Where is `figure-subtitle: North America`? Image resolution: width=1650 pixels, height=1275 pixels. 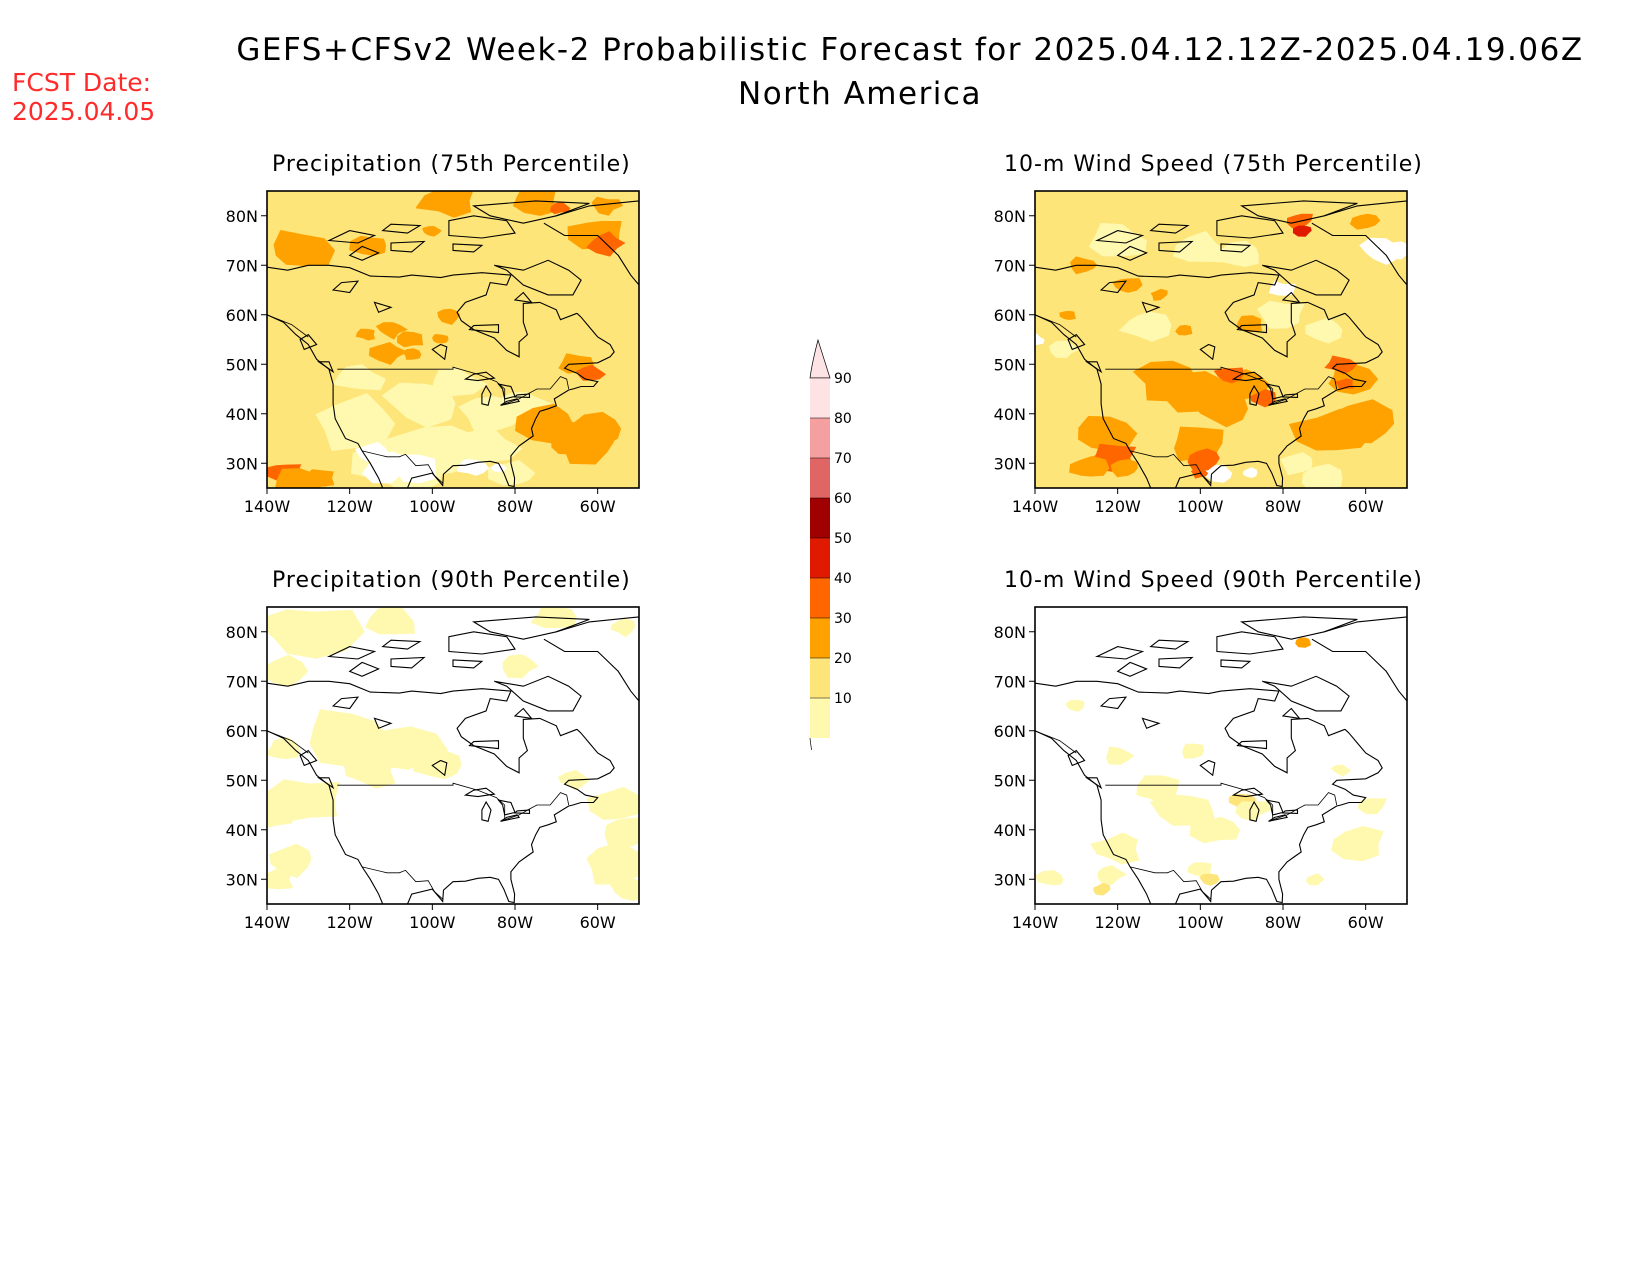 figure-subtitle: North America is located at coordinates (860, 94).